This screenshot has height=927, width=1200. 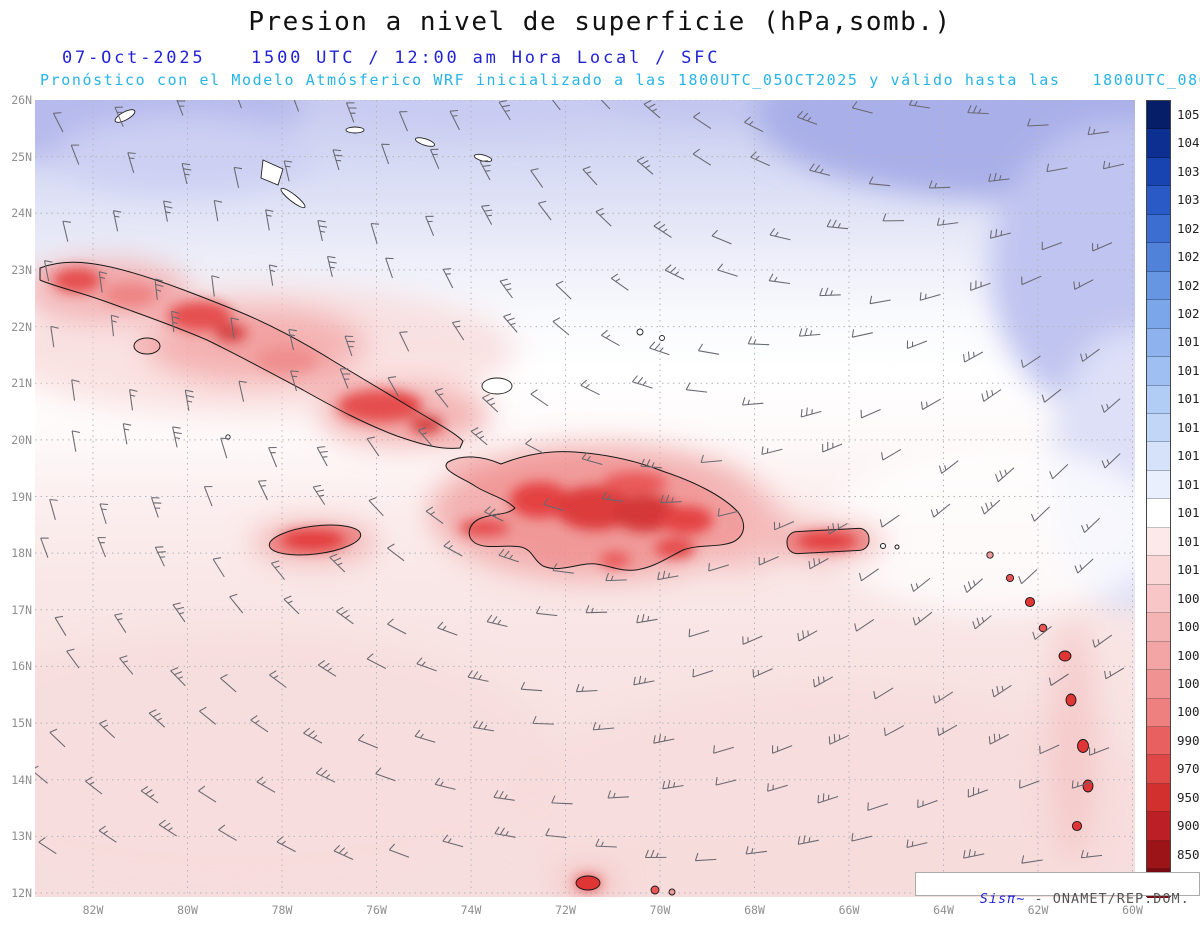 What do you see at coordinates (1188, 456) in the screenshot?
I see `colorbar-label: 1015` at bounding box center [1188, 456].